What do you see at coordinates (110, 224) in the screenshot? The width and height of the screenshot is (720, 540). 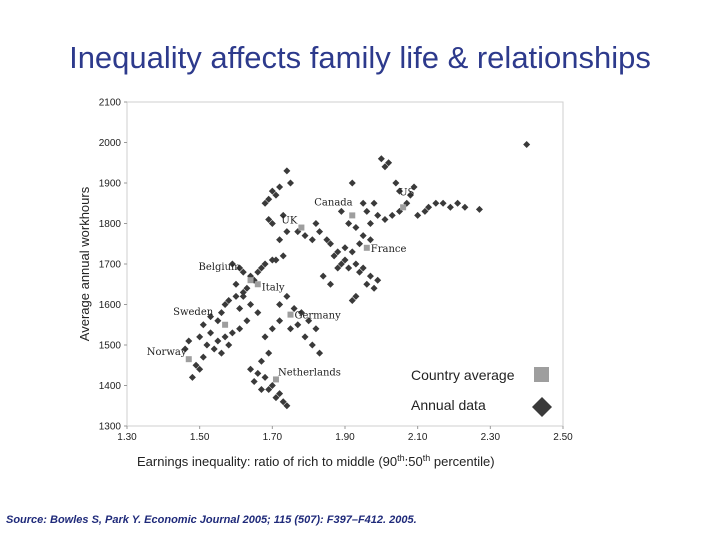 I see `y-tick-label: 1800` at bounding box center [110, 224].